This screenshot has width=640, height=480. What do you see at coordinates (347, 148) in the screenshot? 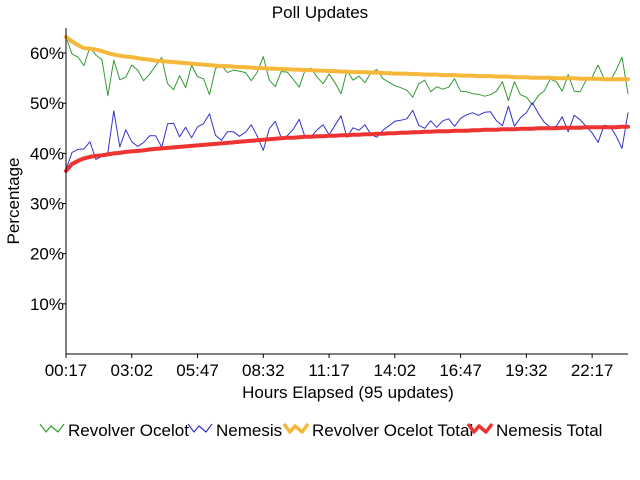
I see `series-line-nemesis-total` at bounding box center [347, 148].